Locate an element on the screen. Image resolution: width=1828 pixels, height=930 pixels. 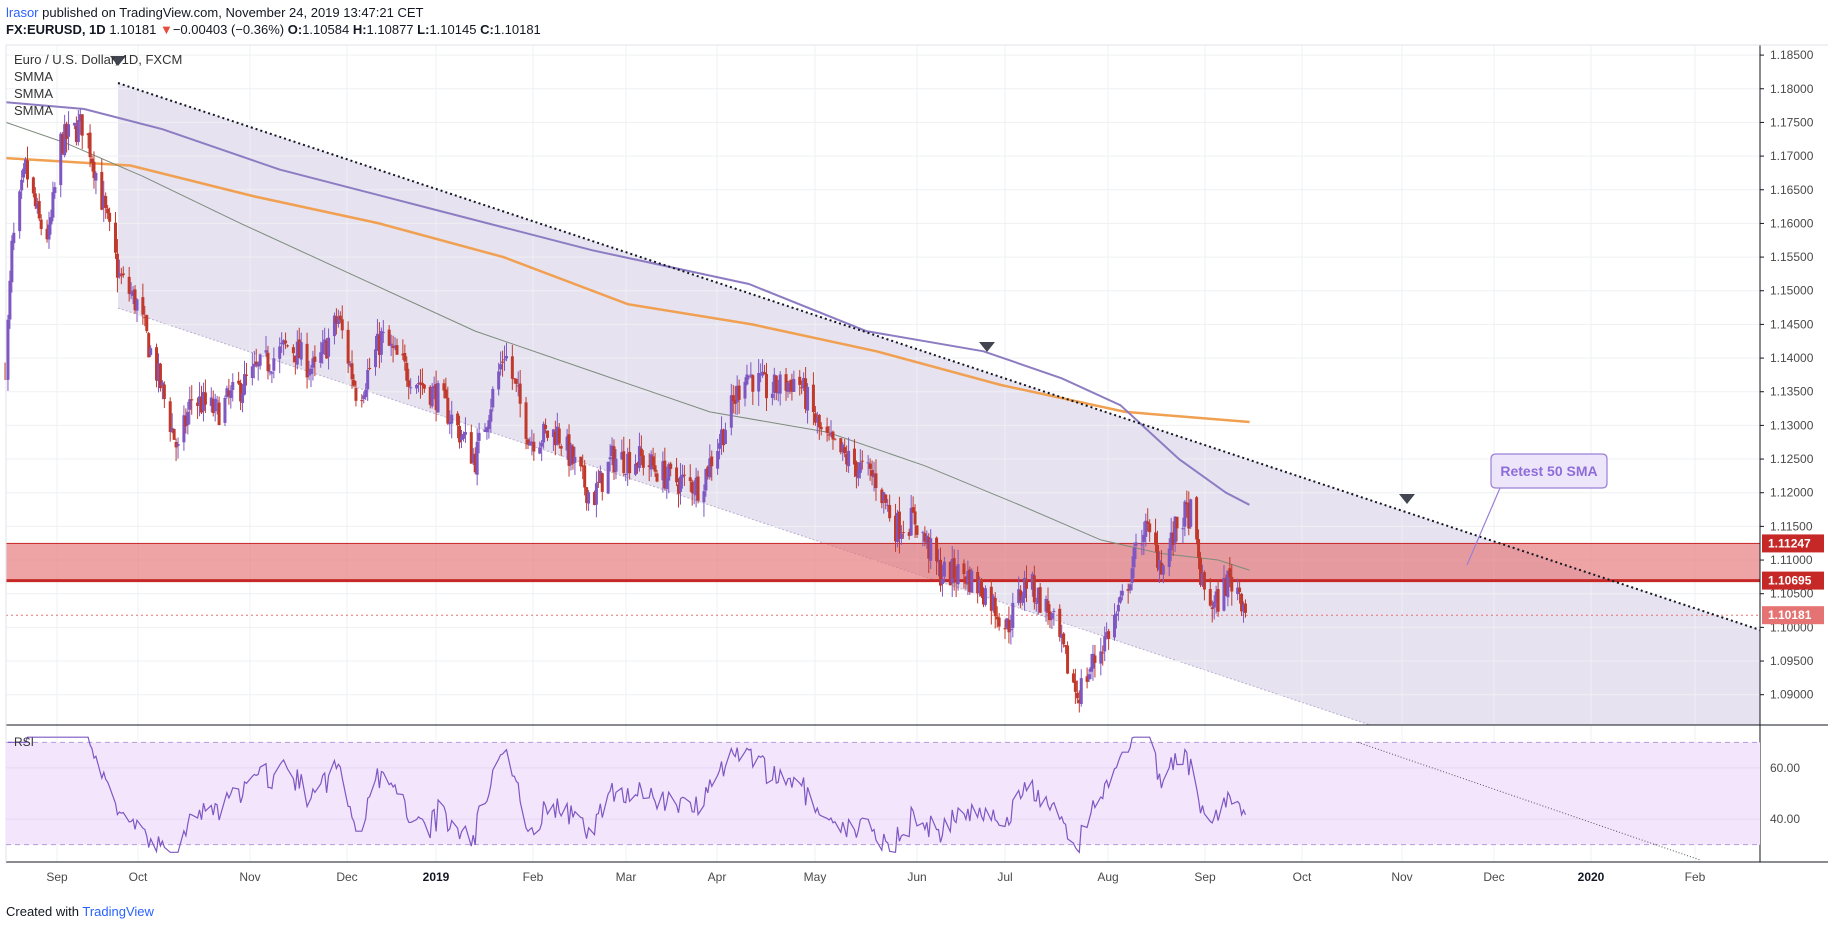
pivot-marker-icon is located at coordinates (1407, 499).